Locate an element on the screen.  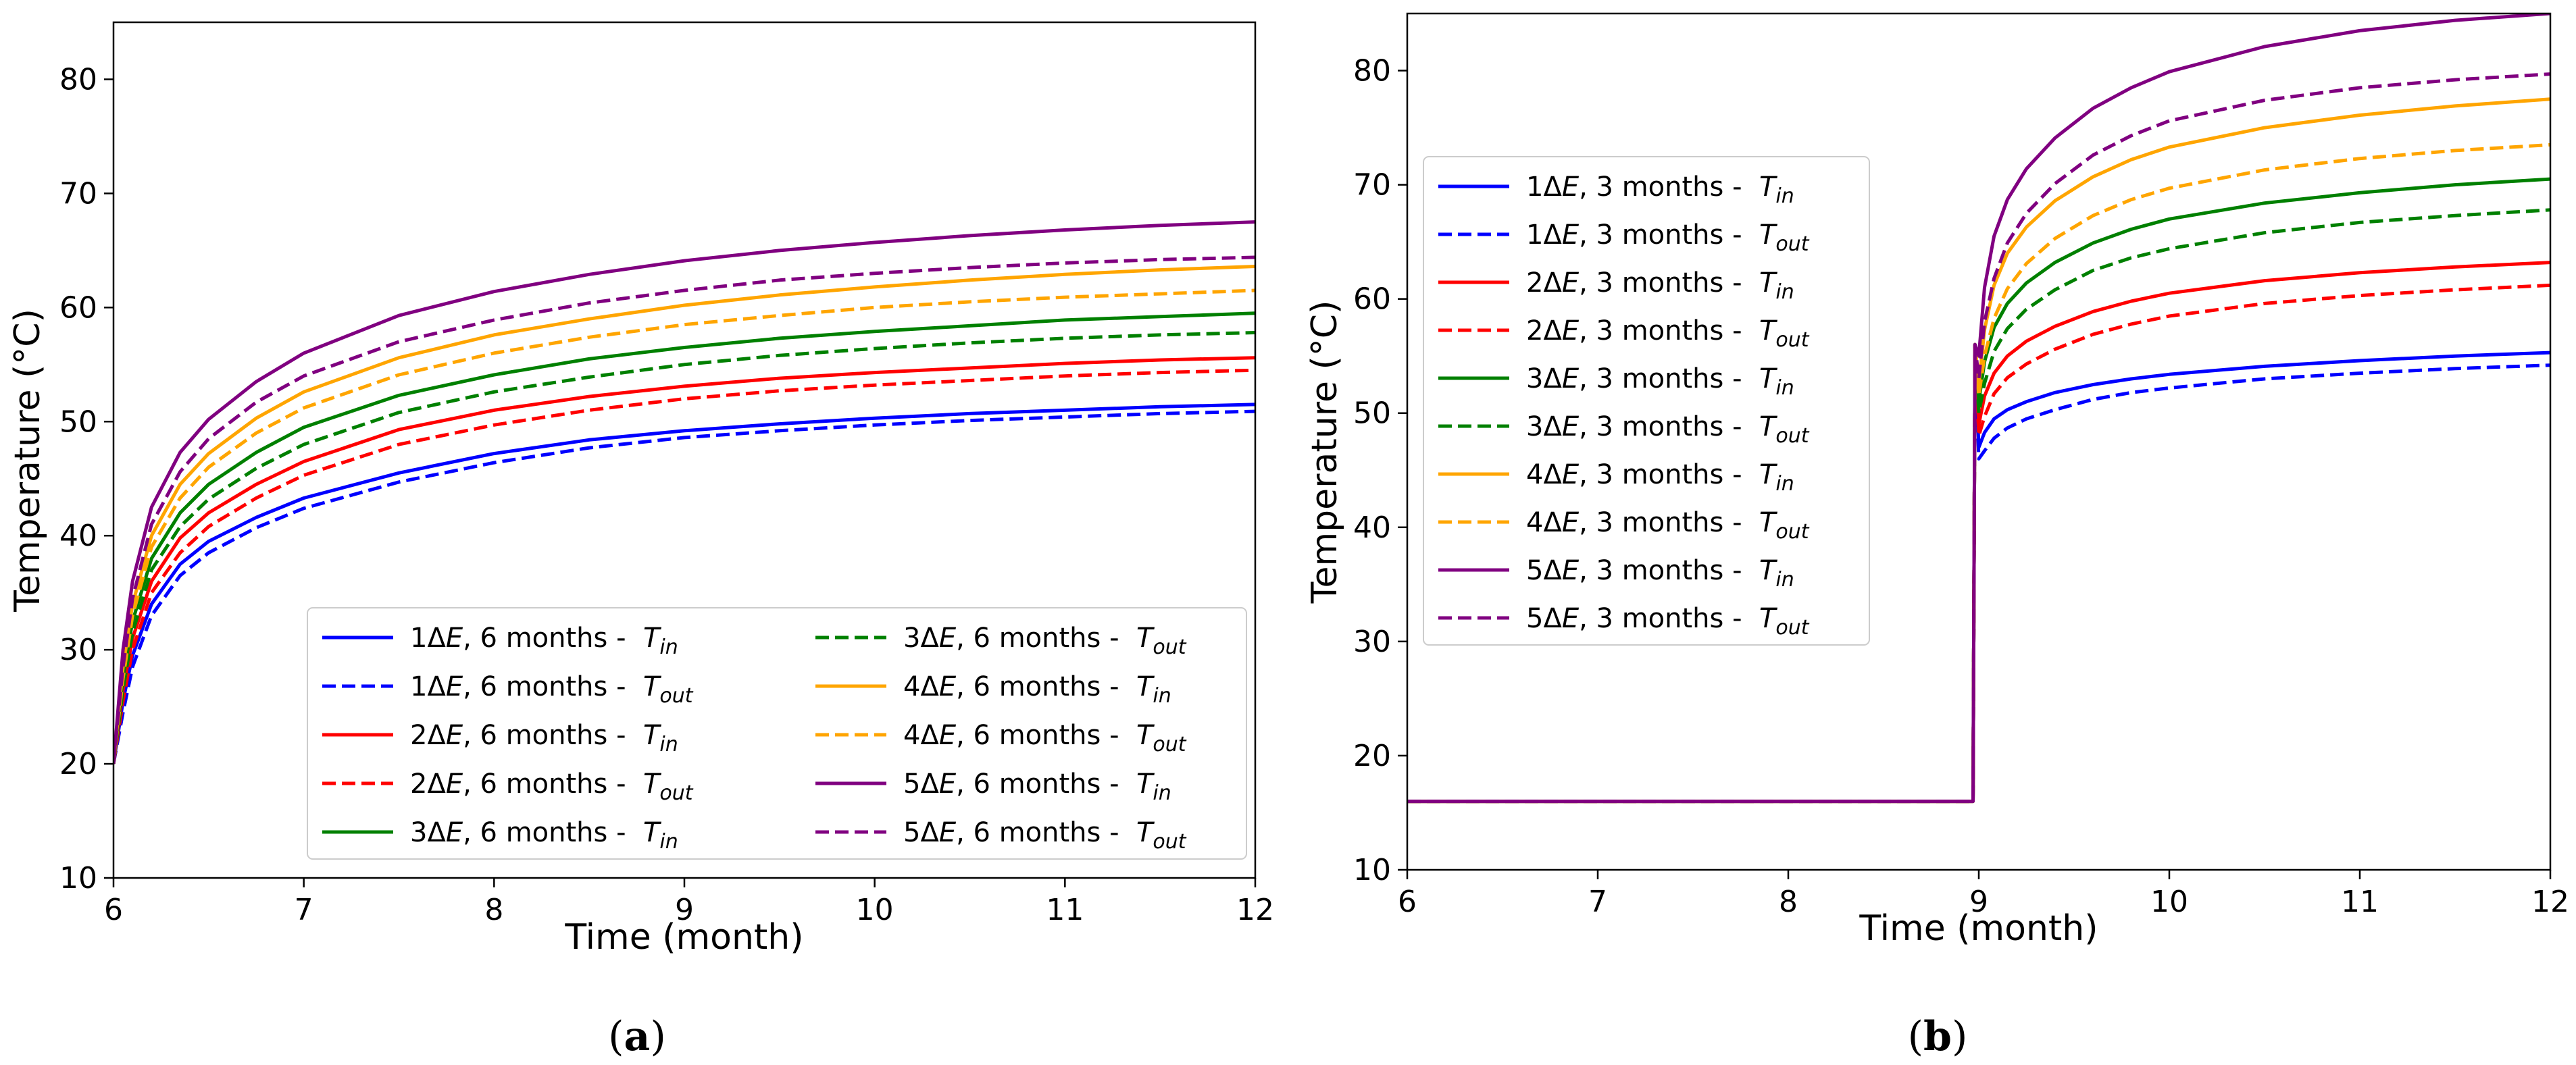
legend-label: 5ΔE, 6 months - Tout is located at coordinates (1045, 835).